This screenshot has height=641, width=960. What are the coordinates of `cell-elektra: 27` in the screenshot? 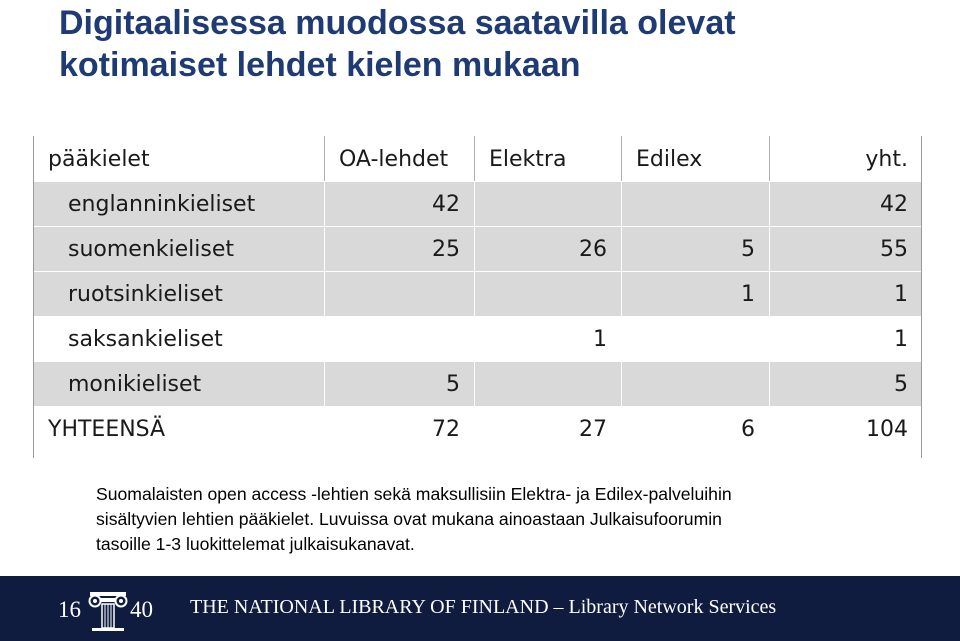 It's located at (548, 429).